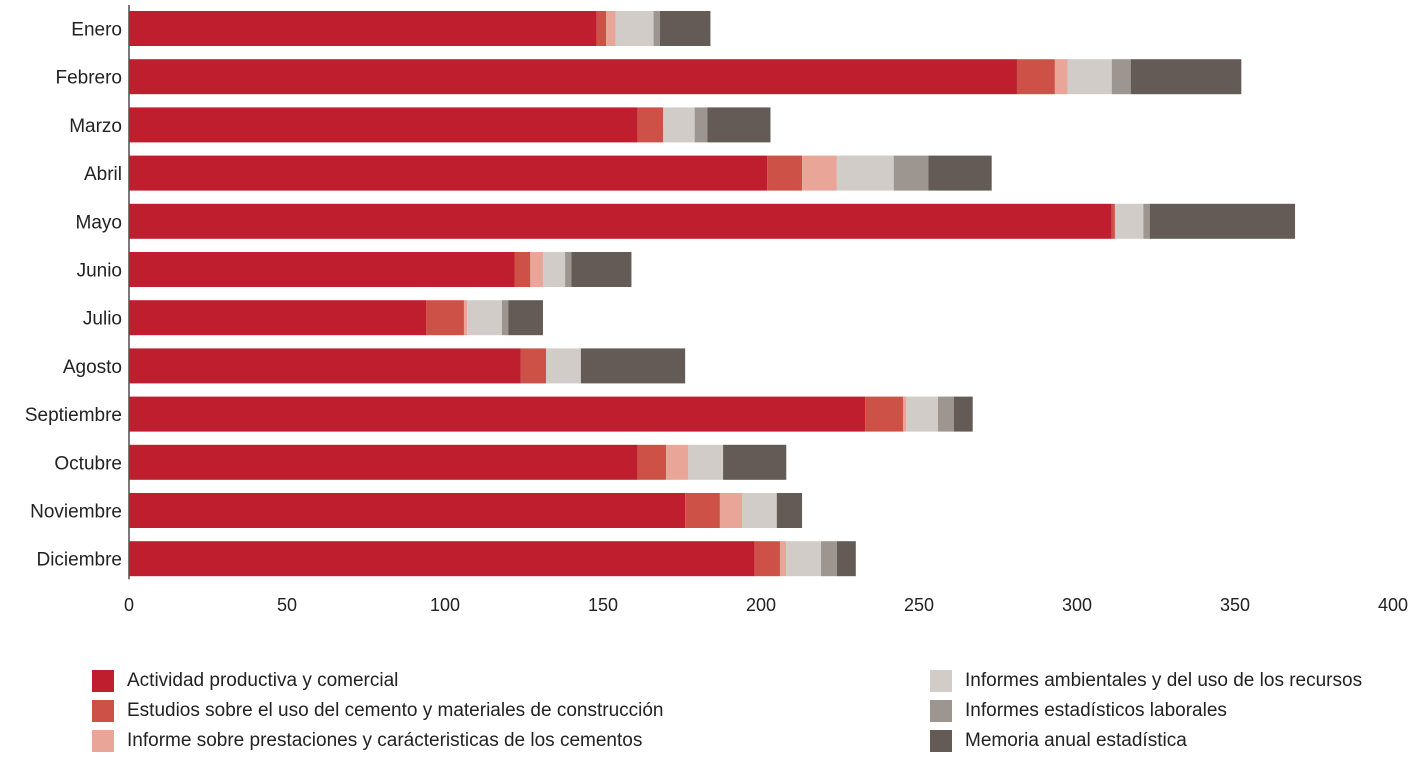 The image size is (1418, 762). I want to click on x-tick-label: 250, so click(919, 605).